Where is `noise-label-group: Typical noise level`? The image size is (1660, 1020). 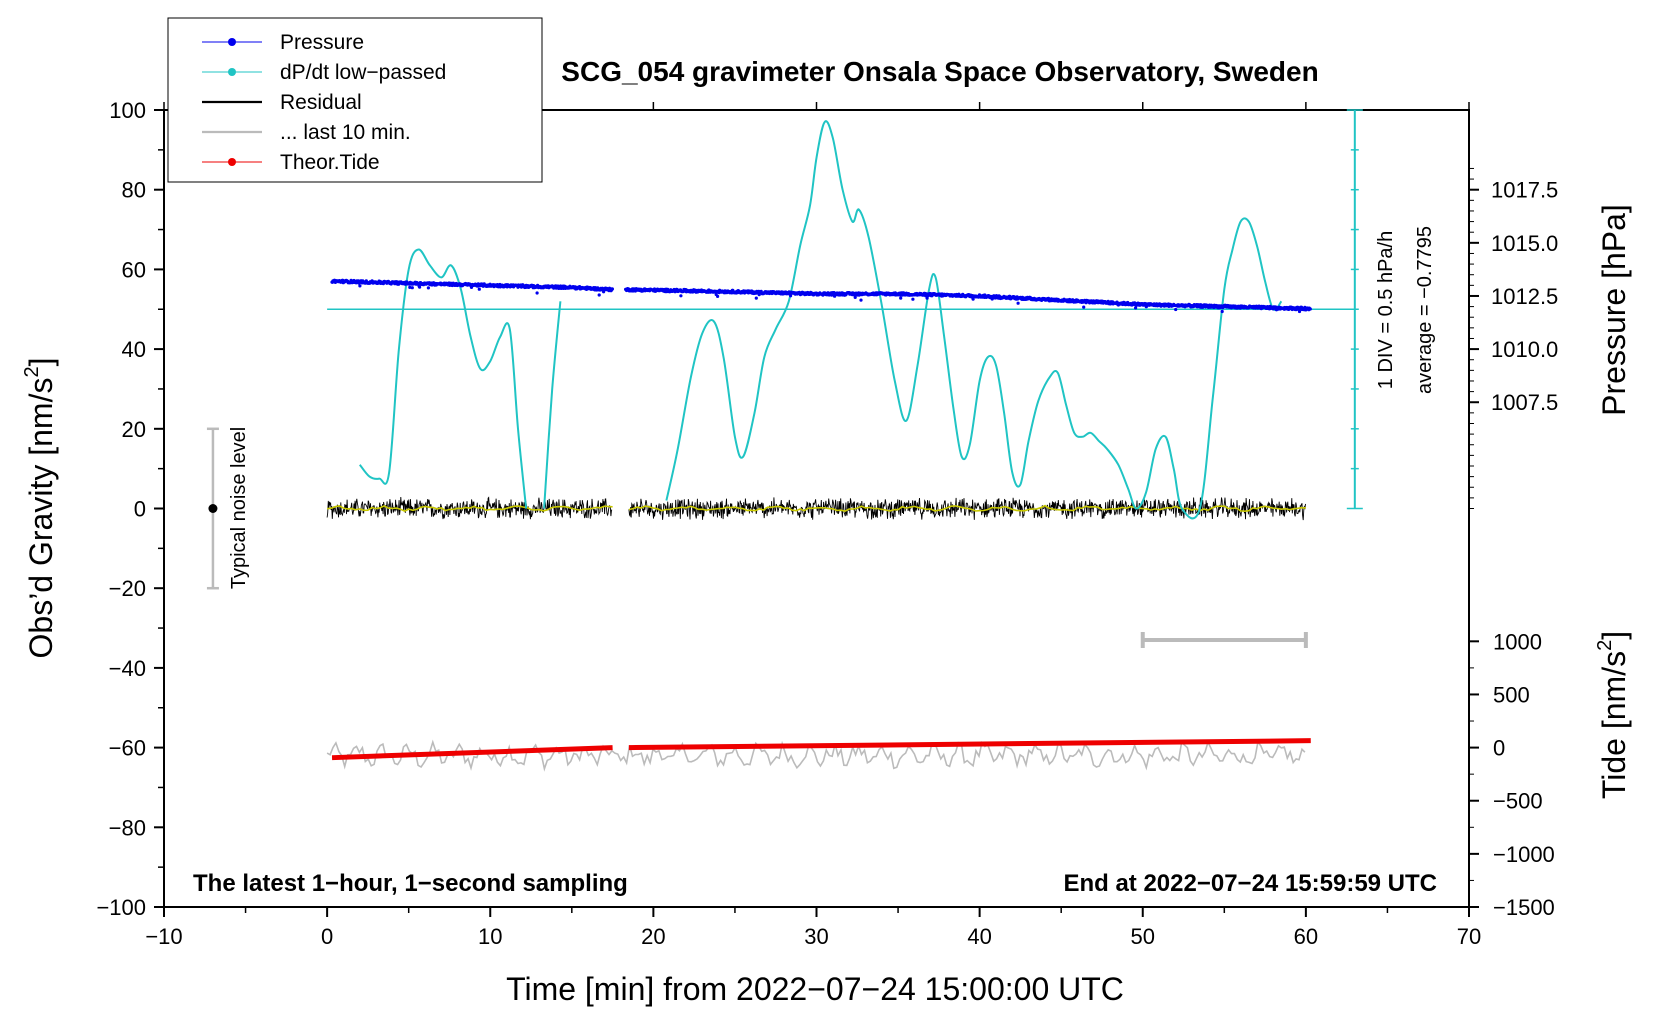 noise-label-group: Typical noise level is located at coordinates (239, 508).